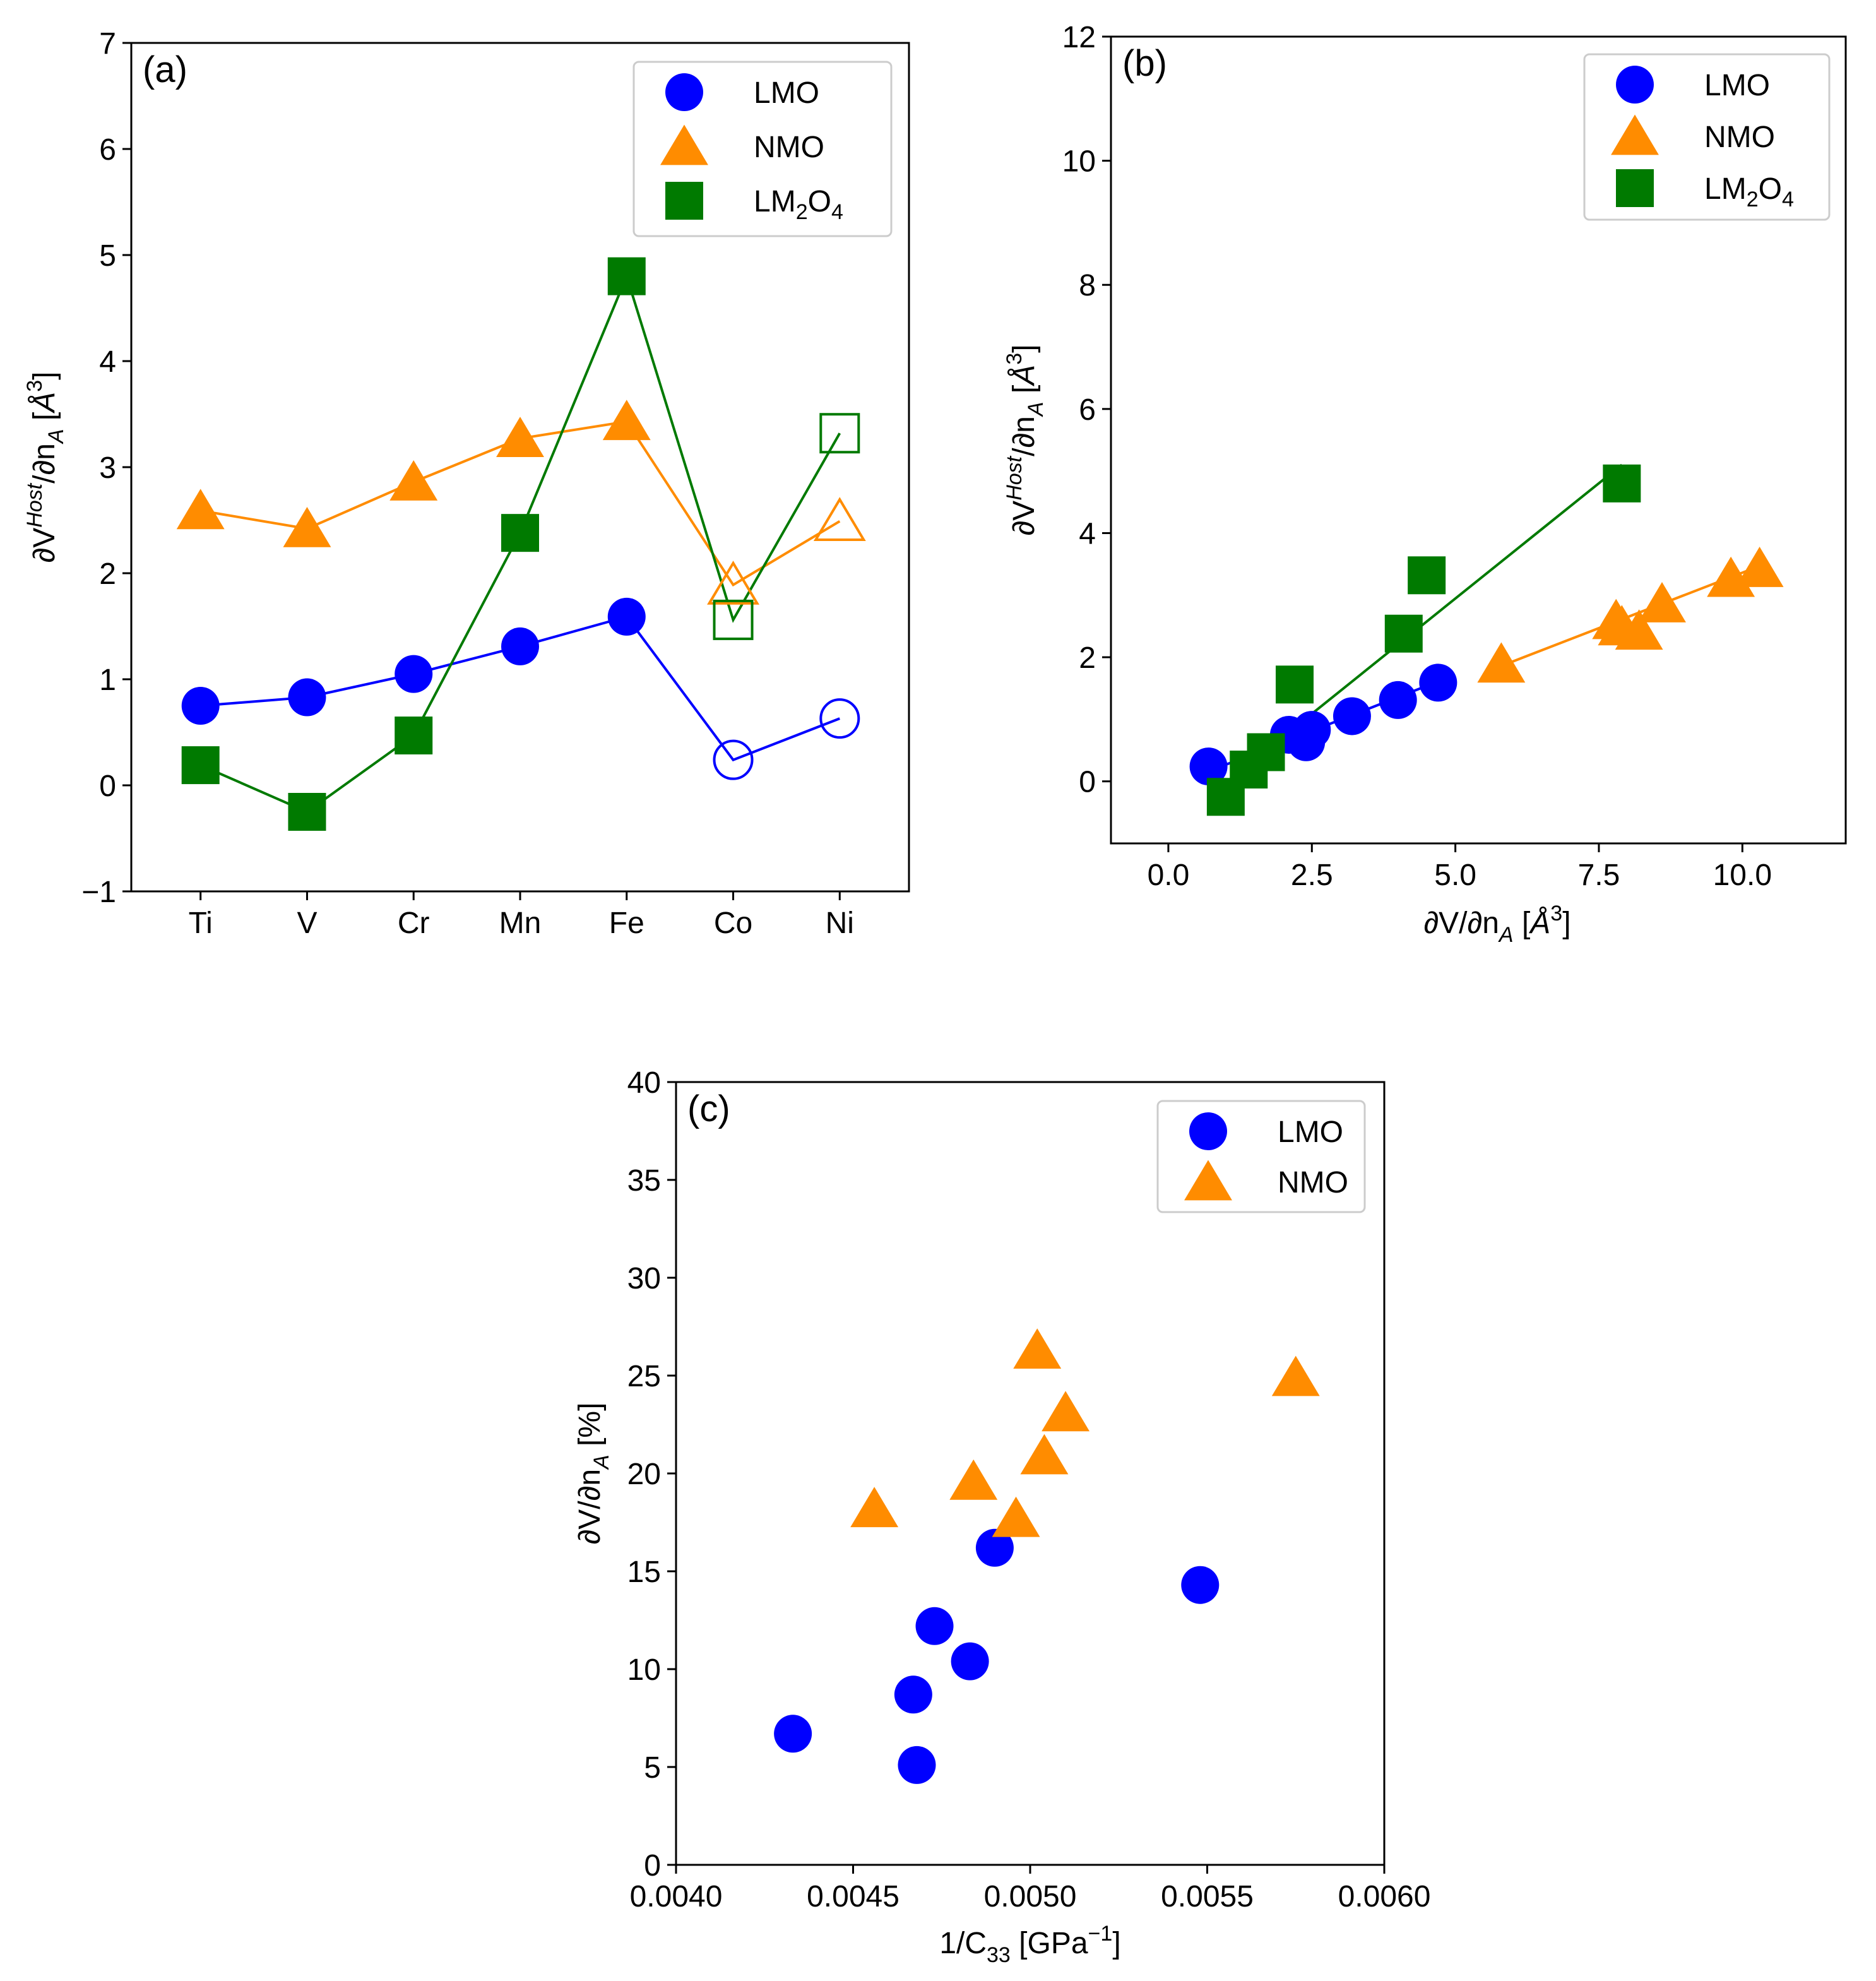 This screenshot has width=1876, height=1981. Describe the element at coordinates (802, 212) in the screenshot. I see `label-part: 2` at that location.